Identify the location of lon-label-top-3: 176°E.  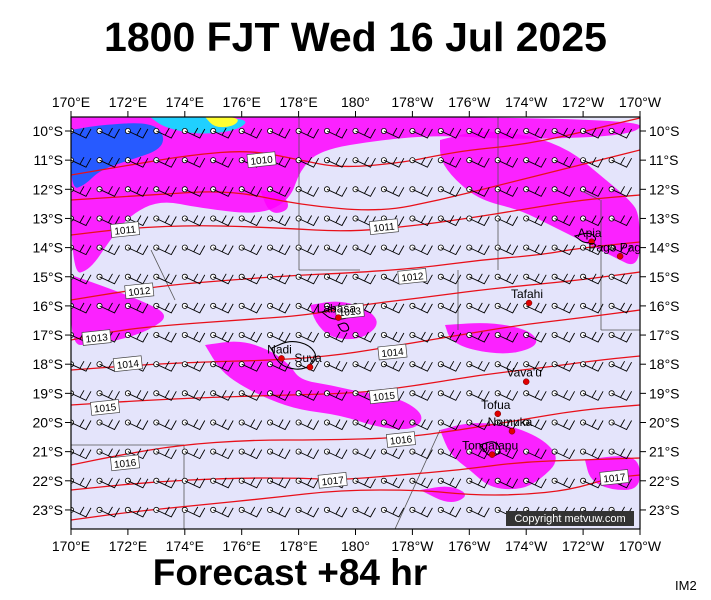
(242, 102).